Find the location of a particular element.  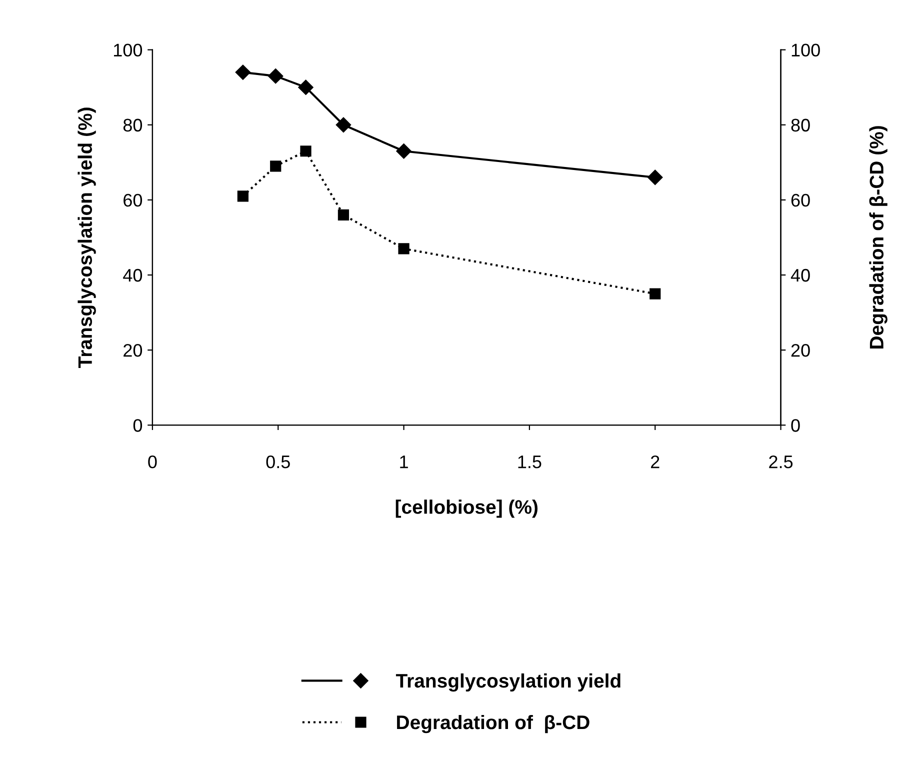

y2-tick-label: 40 is located at coordinates (800, 275).